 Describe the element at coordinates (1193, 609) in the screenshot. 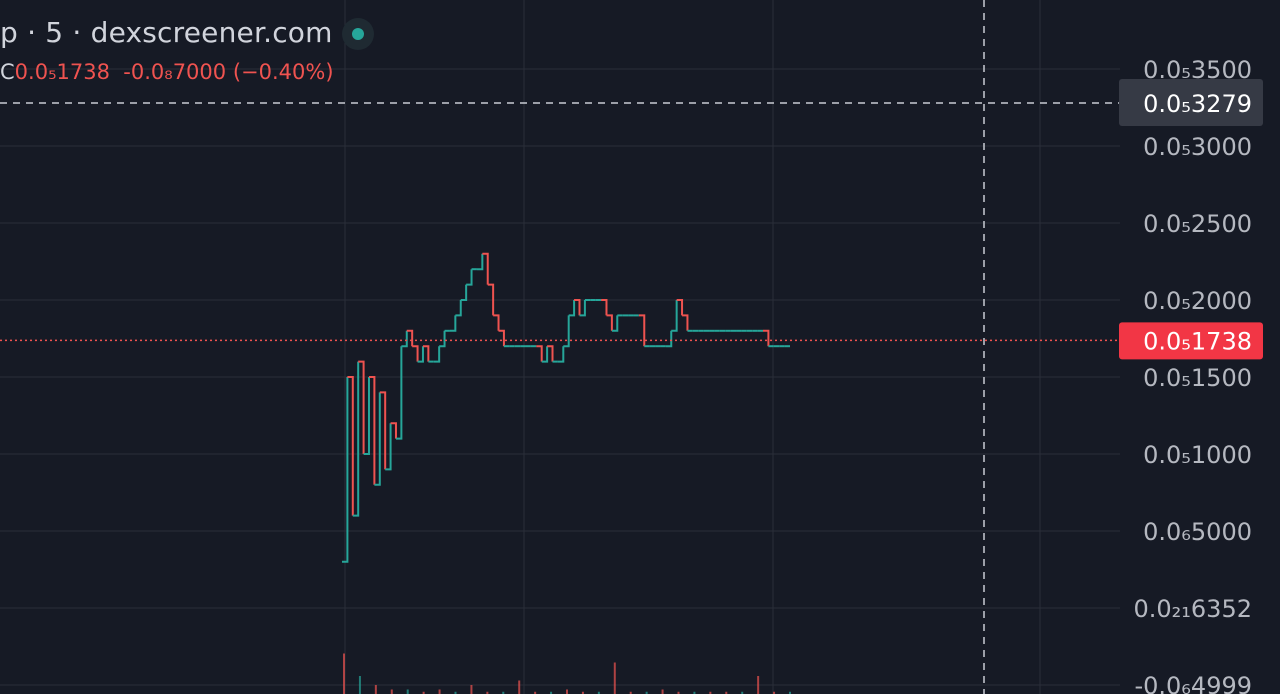

I see `axis-tick-label: 0.0₂₁6352` at that location.